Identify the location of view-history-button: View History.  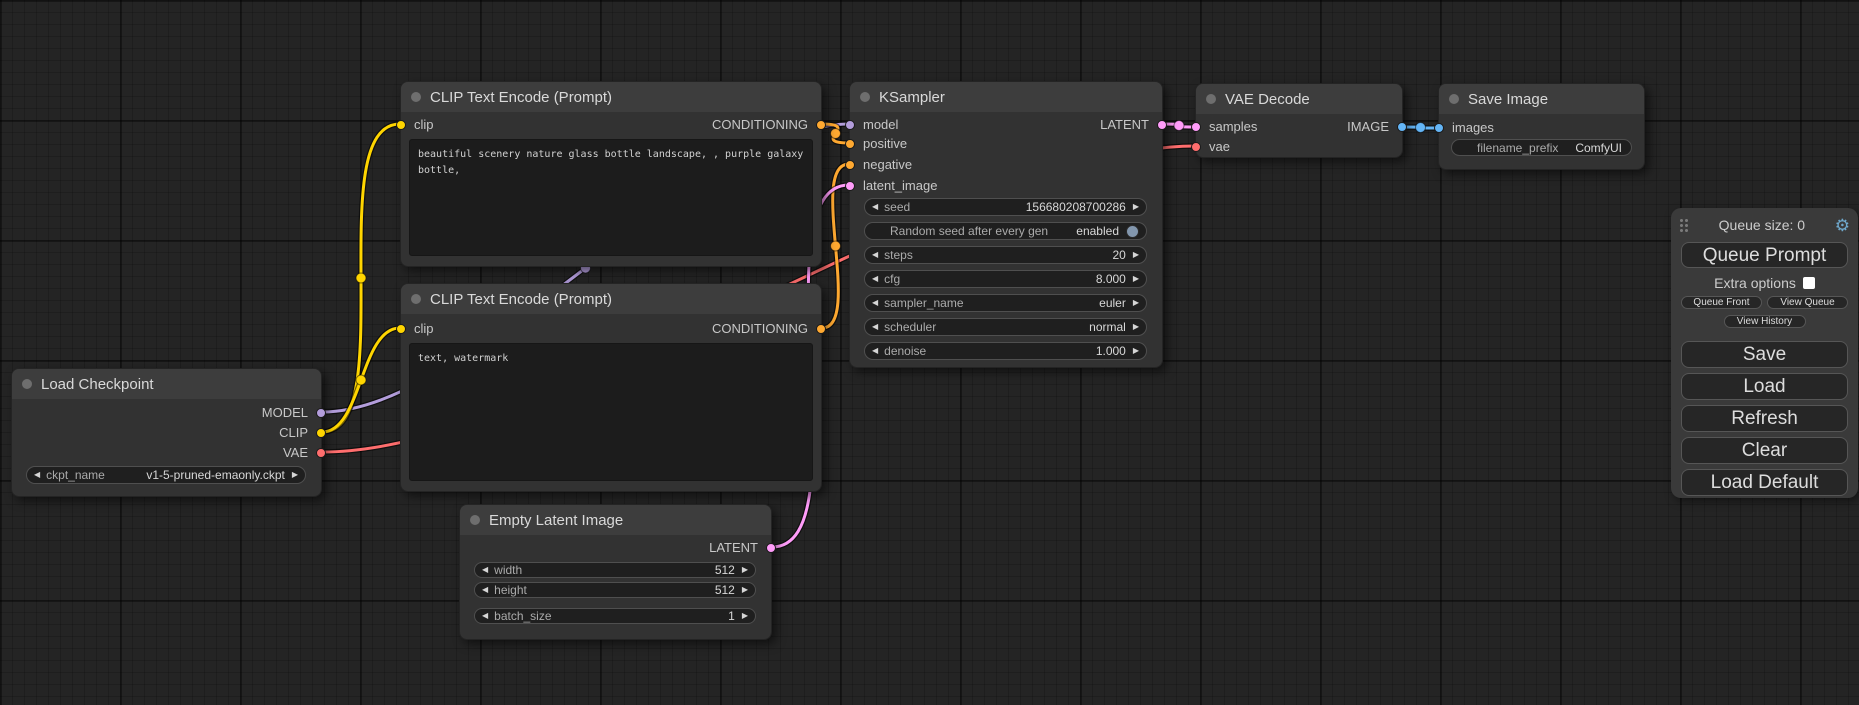
(1764, 321).